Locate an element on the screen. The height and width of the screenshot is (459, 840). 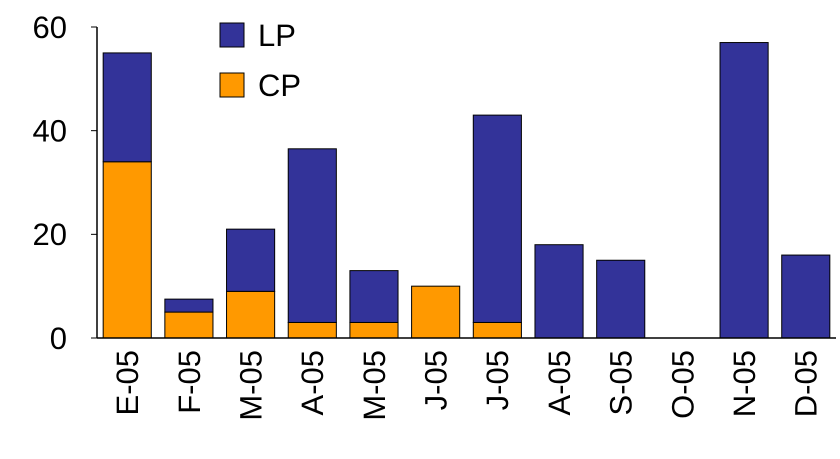
x-tick-label: S-05 is located at coordinates (621, 383).